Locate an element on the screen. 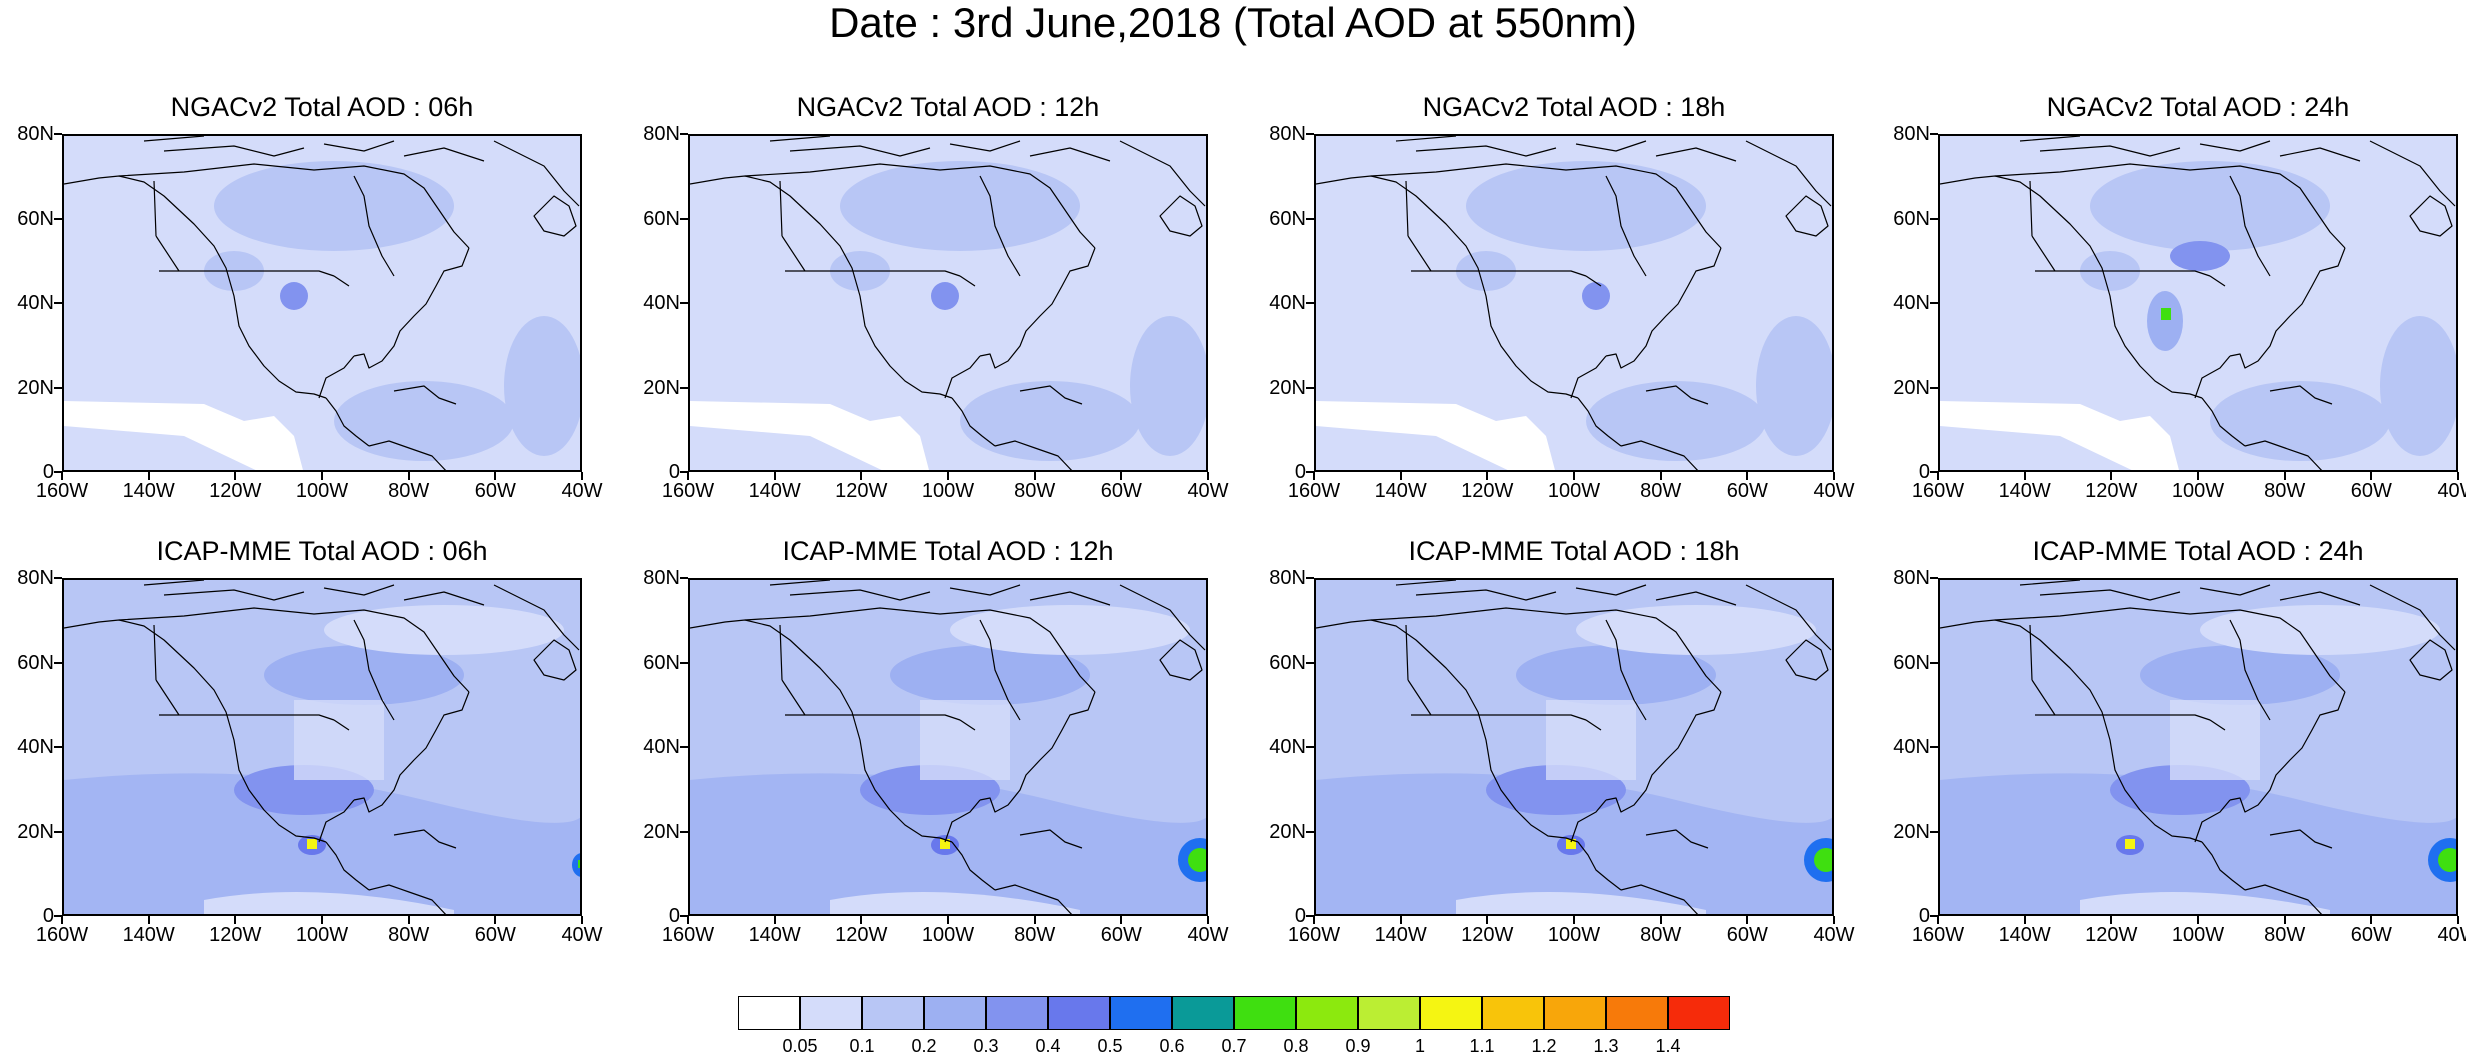 The width and height of the screenshot is (2466, 1056). panel-title: NGACv2 Total AOD : 24h is located at coordinates (2198, 107).